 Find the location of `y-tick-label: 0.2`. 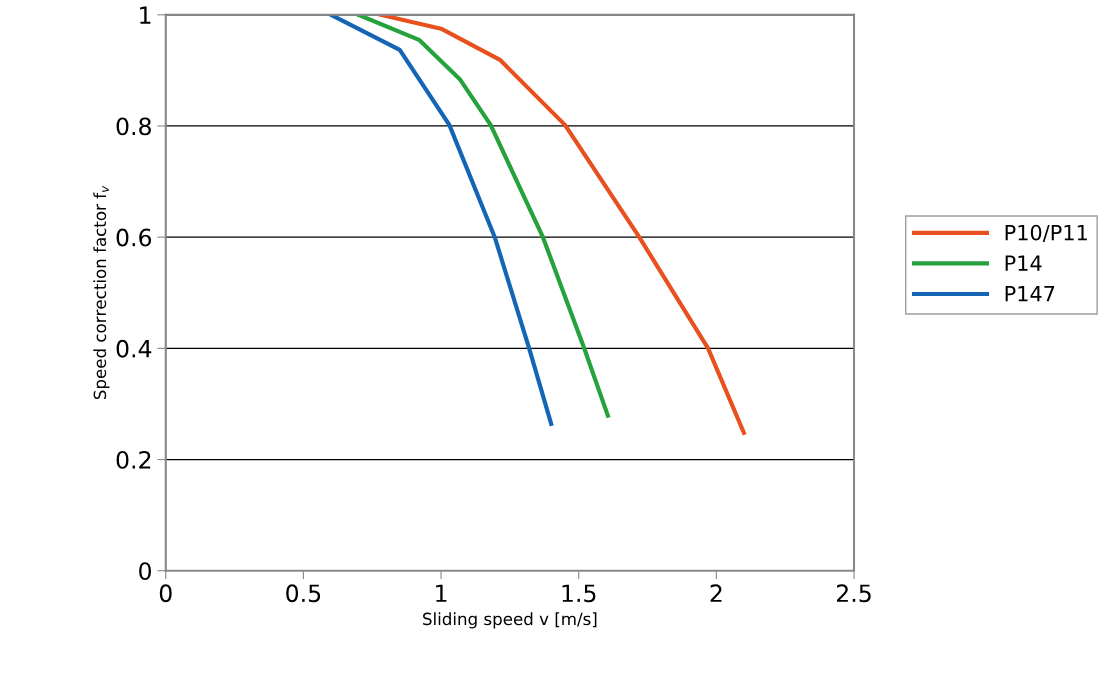

y-tick-label: 0.2 is located at coordinates (133, 459).